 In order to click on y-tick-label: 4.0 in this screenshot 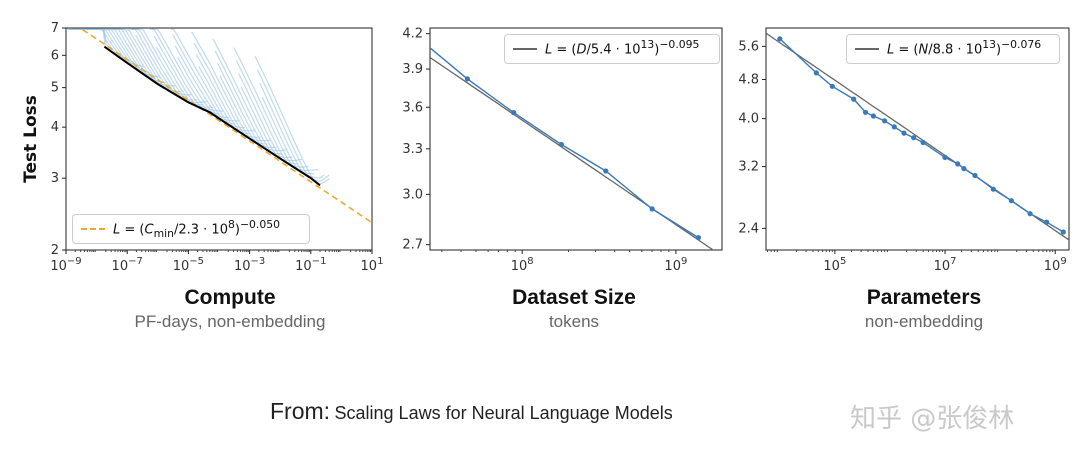, I will do `click(748, 119)`.